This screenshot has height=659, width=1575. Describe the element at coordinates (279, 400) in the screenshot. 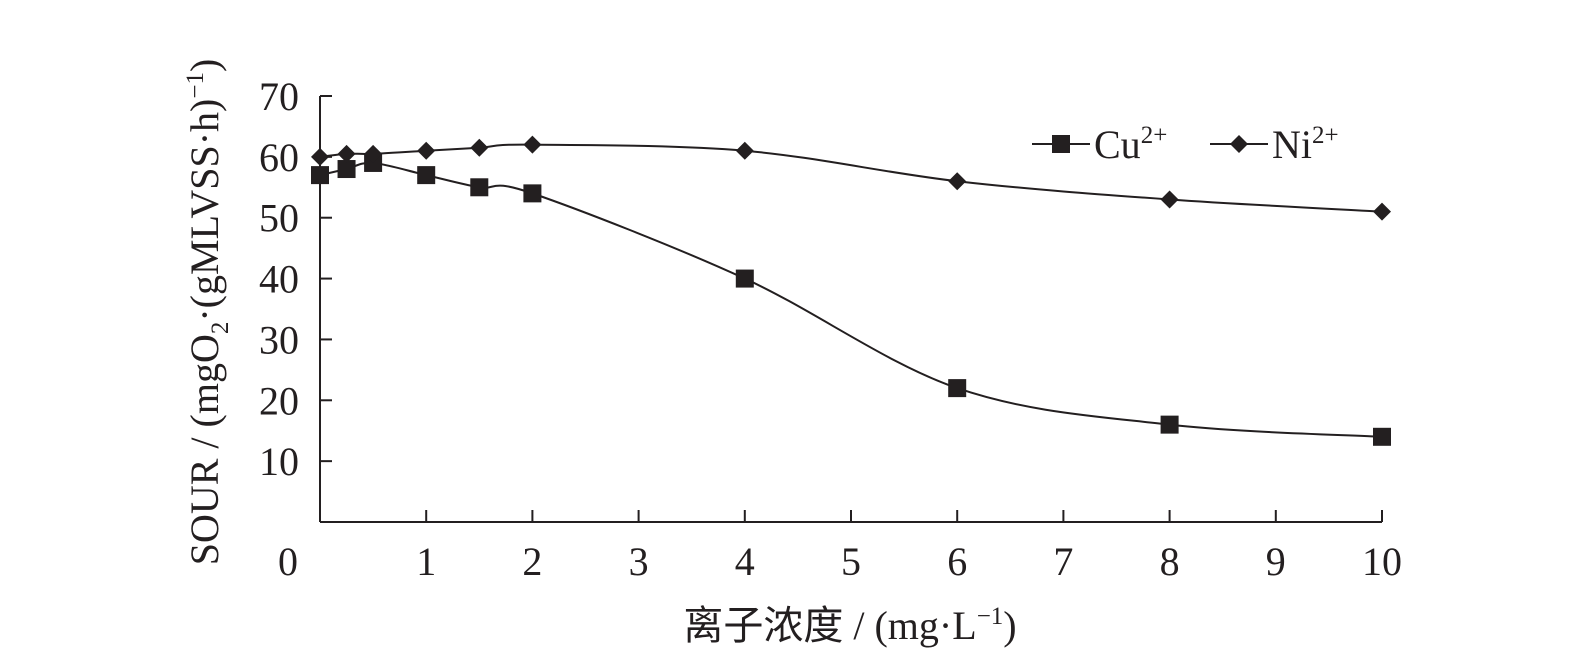

I see `y-tick-label: 20` at that location.